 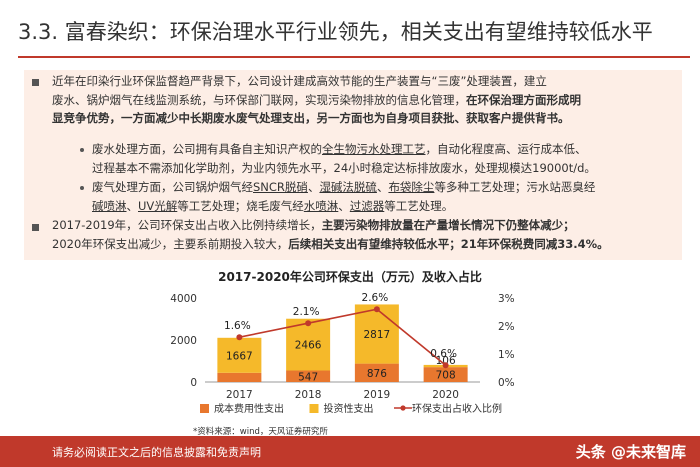 I want to click on footer-bar: 请务必阅读正文之后的信息披露和免责声明 头条 @未来智库, so click(x=350, y=451).